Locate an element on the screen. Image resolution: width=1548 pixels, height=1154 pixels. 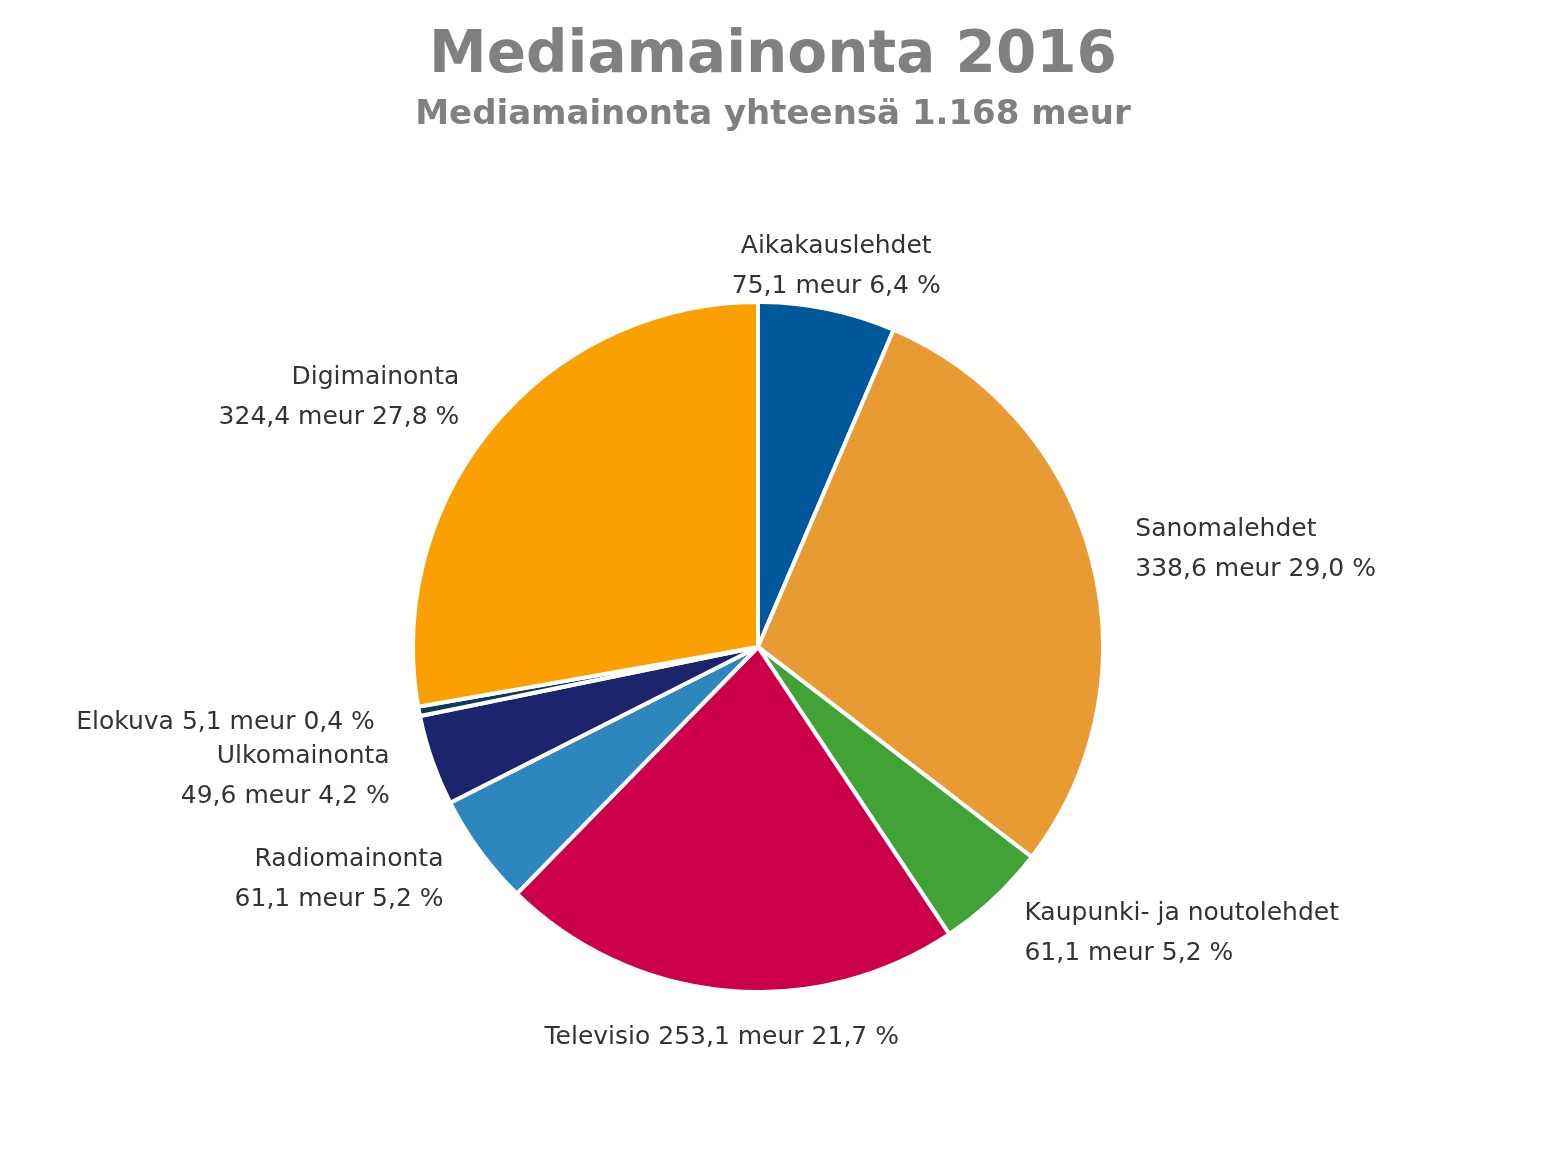
data-label: 49,6 meur 4,2 % is located at coordinates (285, 795).